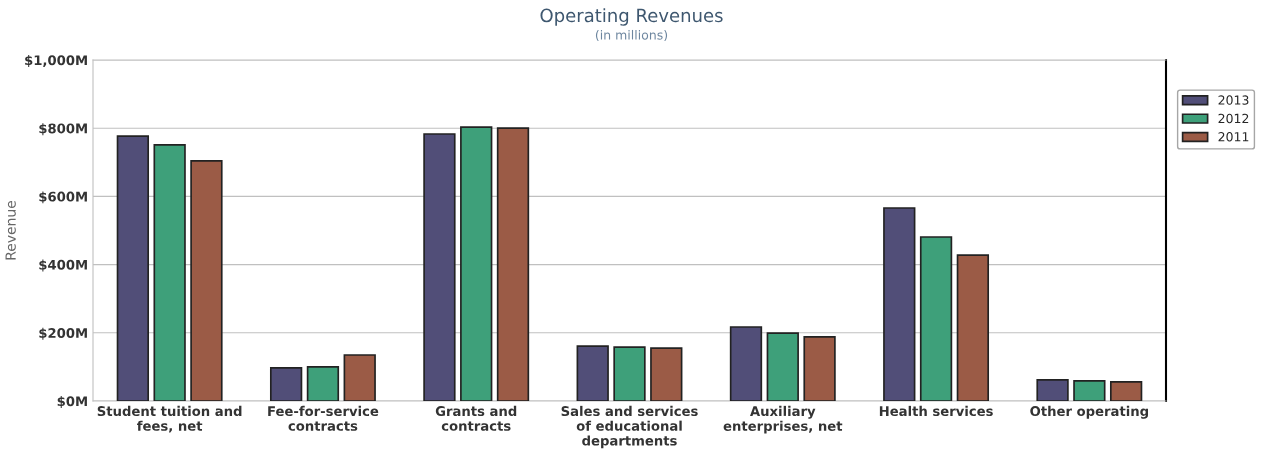 The image size is (1263, 466). What do you see at coordinates (63, 129) in the screenshot?
I see `y-tick-label: $800M` at bounding box center [63, 129].